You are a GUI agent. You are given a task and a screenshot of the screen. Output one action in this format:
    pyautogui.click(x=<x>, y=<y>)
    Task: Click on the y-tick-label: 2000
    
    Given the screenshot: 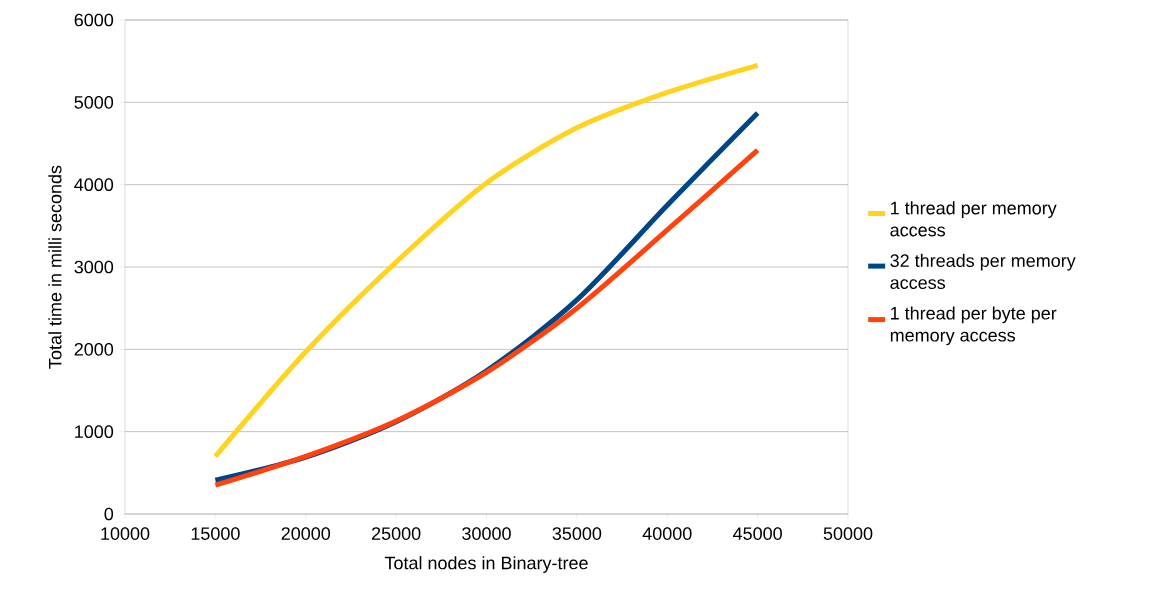 What is the action you would take?
    pyautogui.click(x=94, y=349)
    